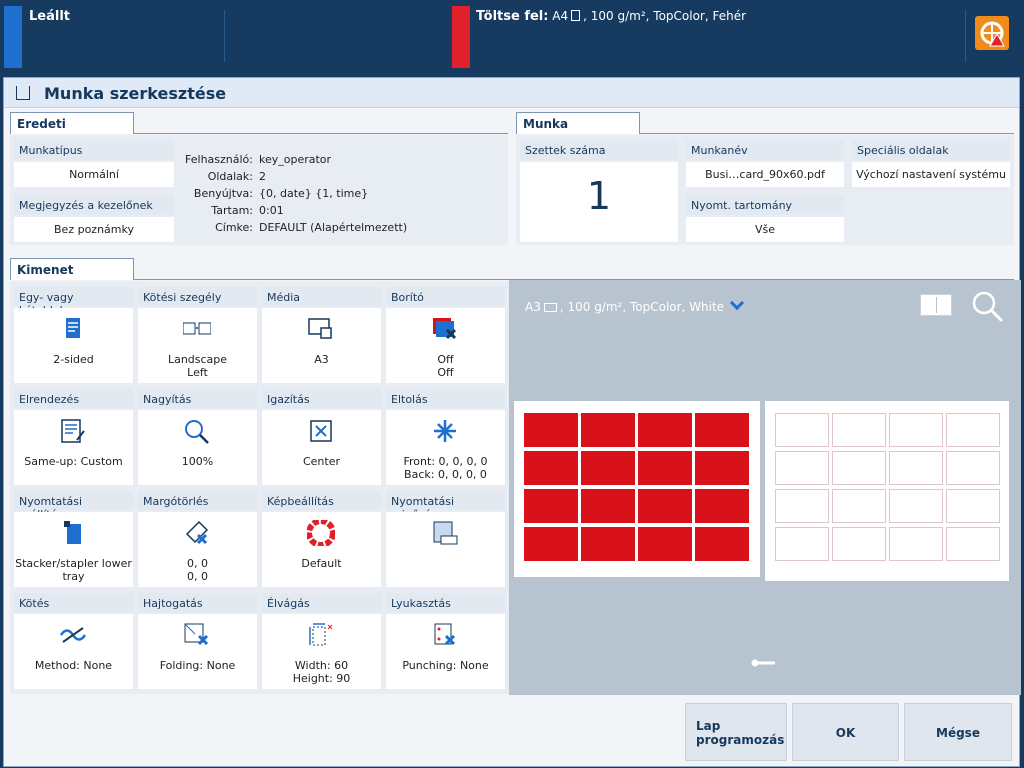 This screenshot has height=768, width=1024. What do you see at coordinates (73, 345) in the screenshot?
I see `output-setting-tile: 2-sided` at bounding box center [73, 345].